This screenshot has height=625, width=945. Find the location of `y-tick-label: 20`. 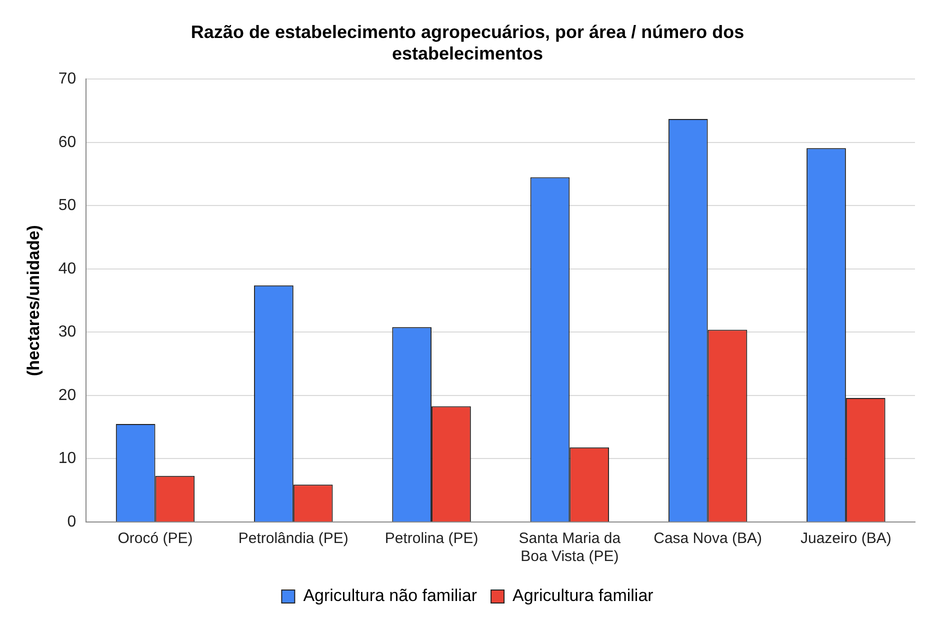

y-tick-label: 20 is located at coordinates (67, 395).